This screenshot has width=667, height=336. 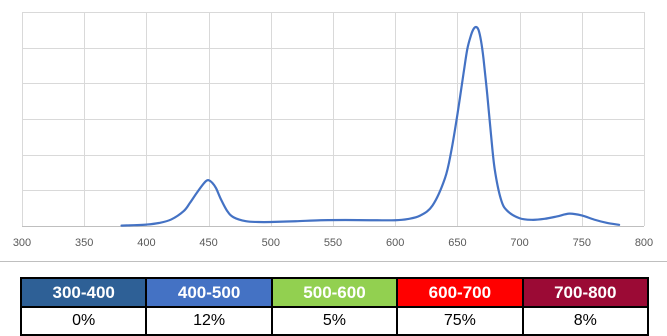 I want to click on band-label-cell: 300-400, so click(x=83, y=292).